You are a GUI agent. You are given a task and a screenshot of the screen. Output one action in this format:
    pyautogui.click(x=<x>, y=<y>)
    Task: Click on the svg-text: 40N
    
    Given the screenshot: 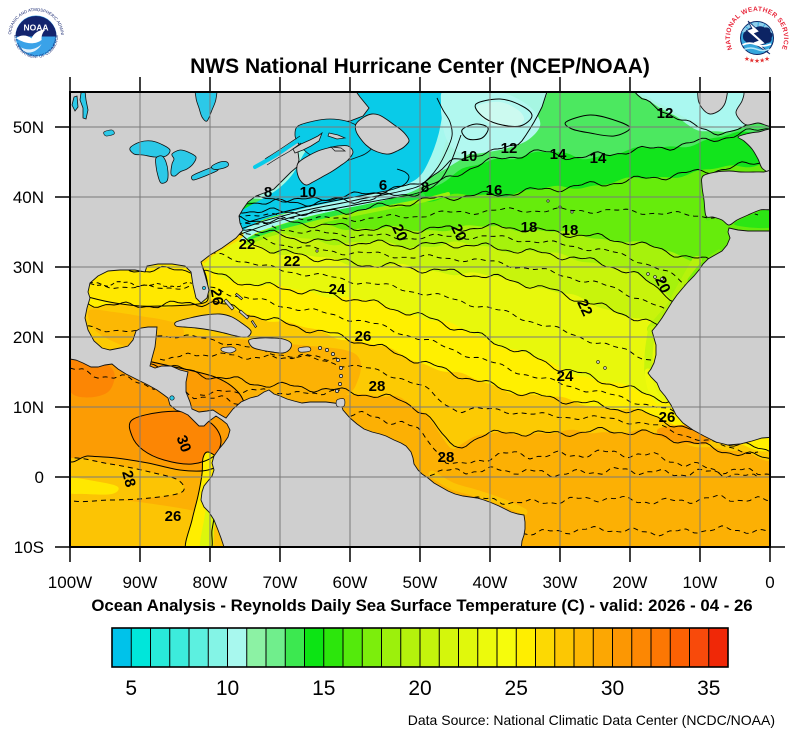 What is the action you would take?
    pyautogui.click(x=28, y=197)
    